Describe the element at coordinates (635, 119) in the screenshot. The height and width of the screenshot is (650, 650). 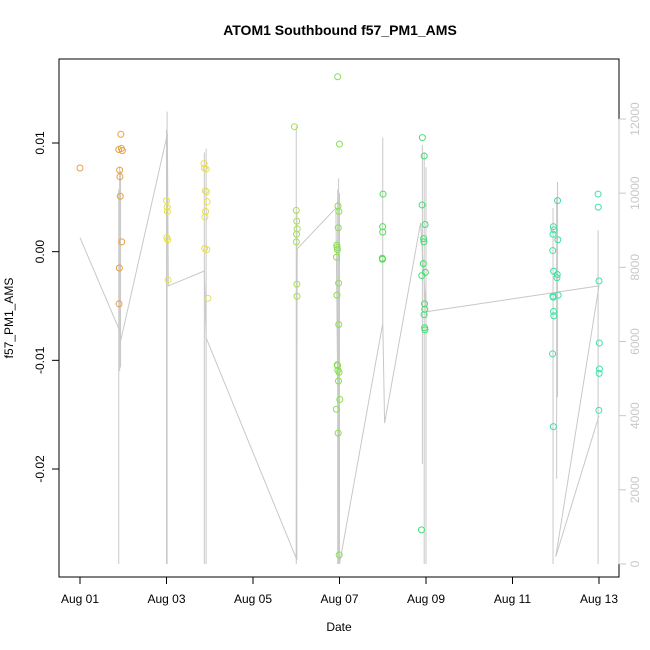
I see `y2-tick-label-6: 12000` at that location.